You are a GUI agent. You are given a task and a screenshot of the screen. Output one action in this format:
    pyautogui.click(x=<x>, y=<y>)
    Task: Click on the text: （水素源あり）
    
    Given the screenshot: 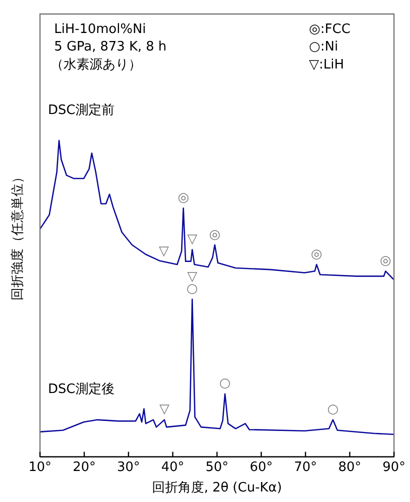 What is the action you would take?
    pyautogui.click(x=96, y=64)
    